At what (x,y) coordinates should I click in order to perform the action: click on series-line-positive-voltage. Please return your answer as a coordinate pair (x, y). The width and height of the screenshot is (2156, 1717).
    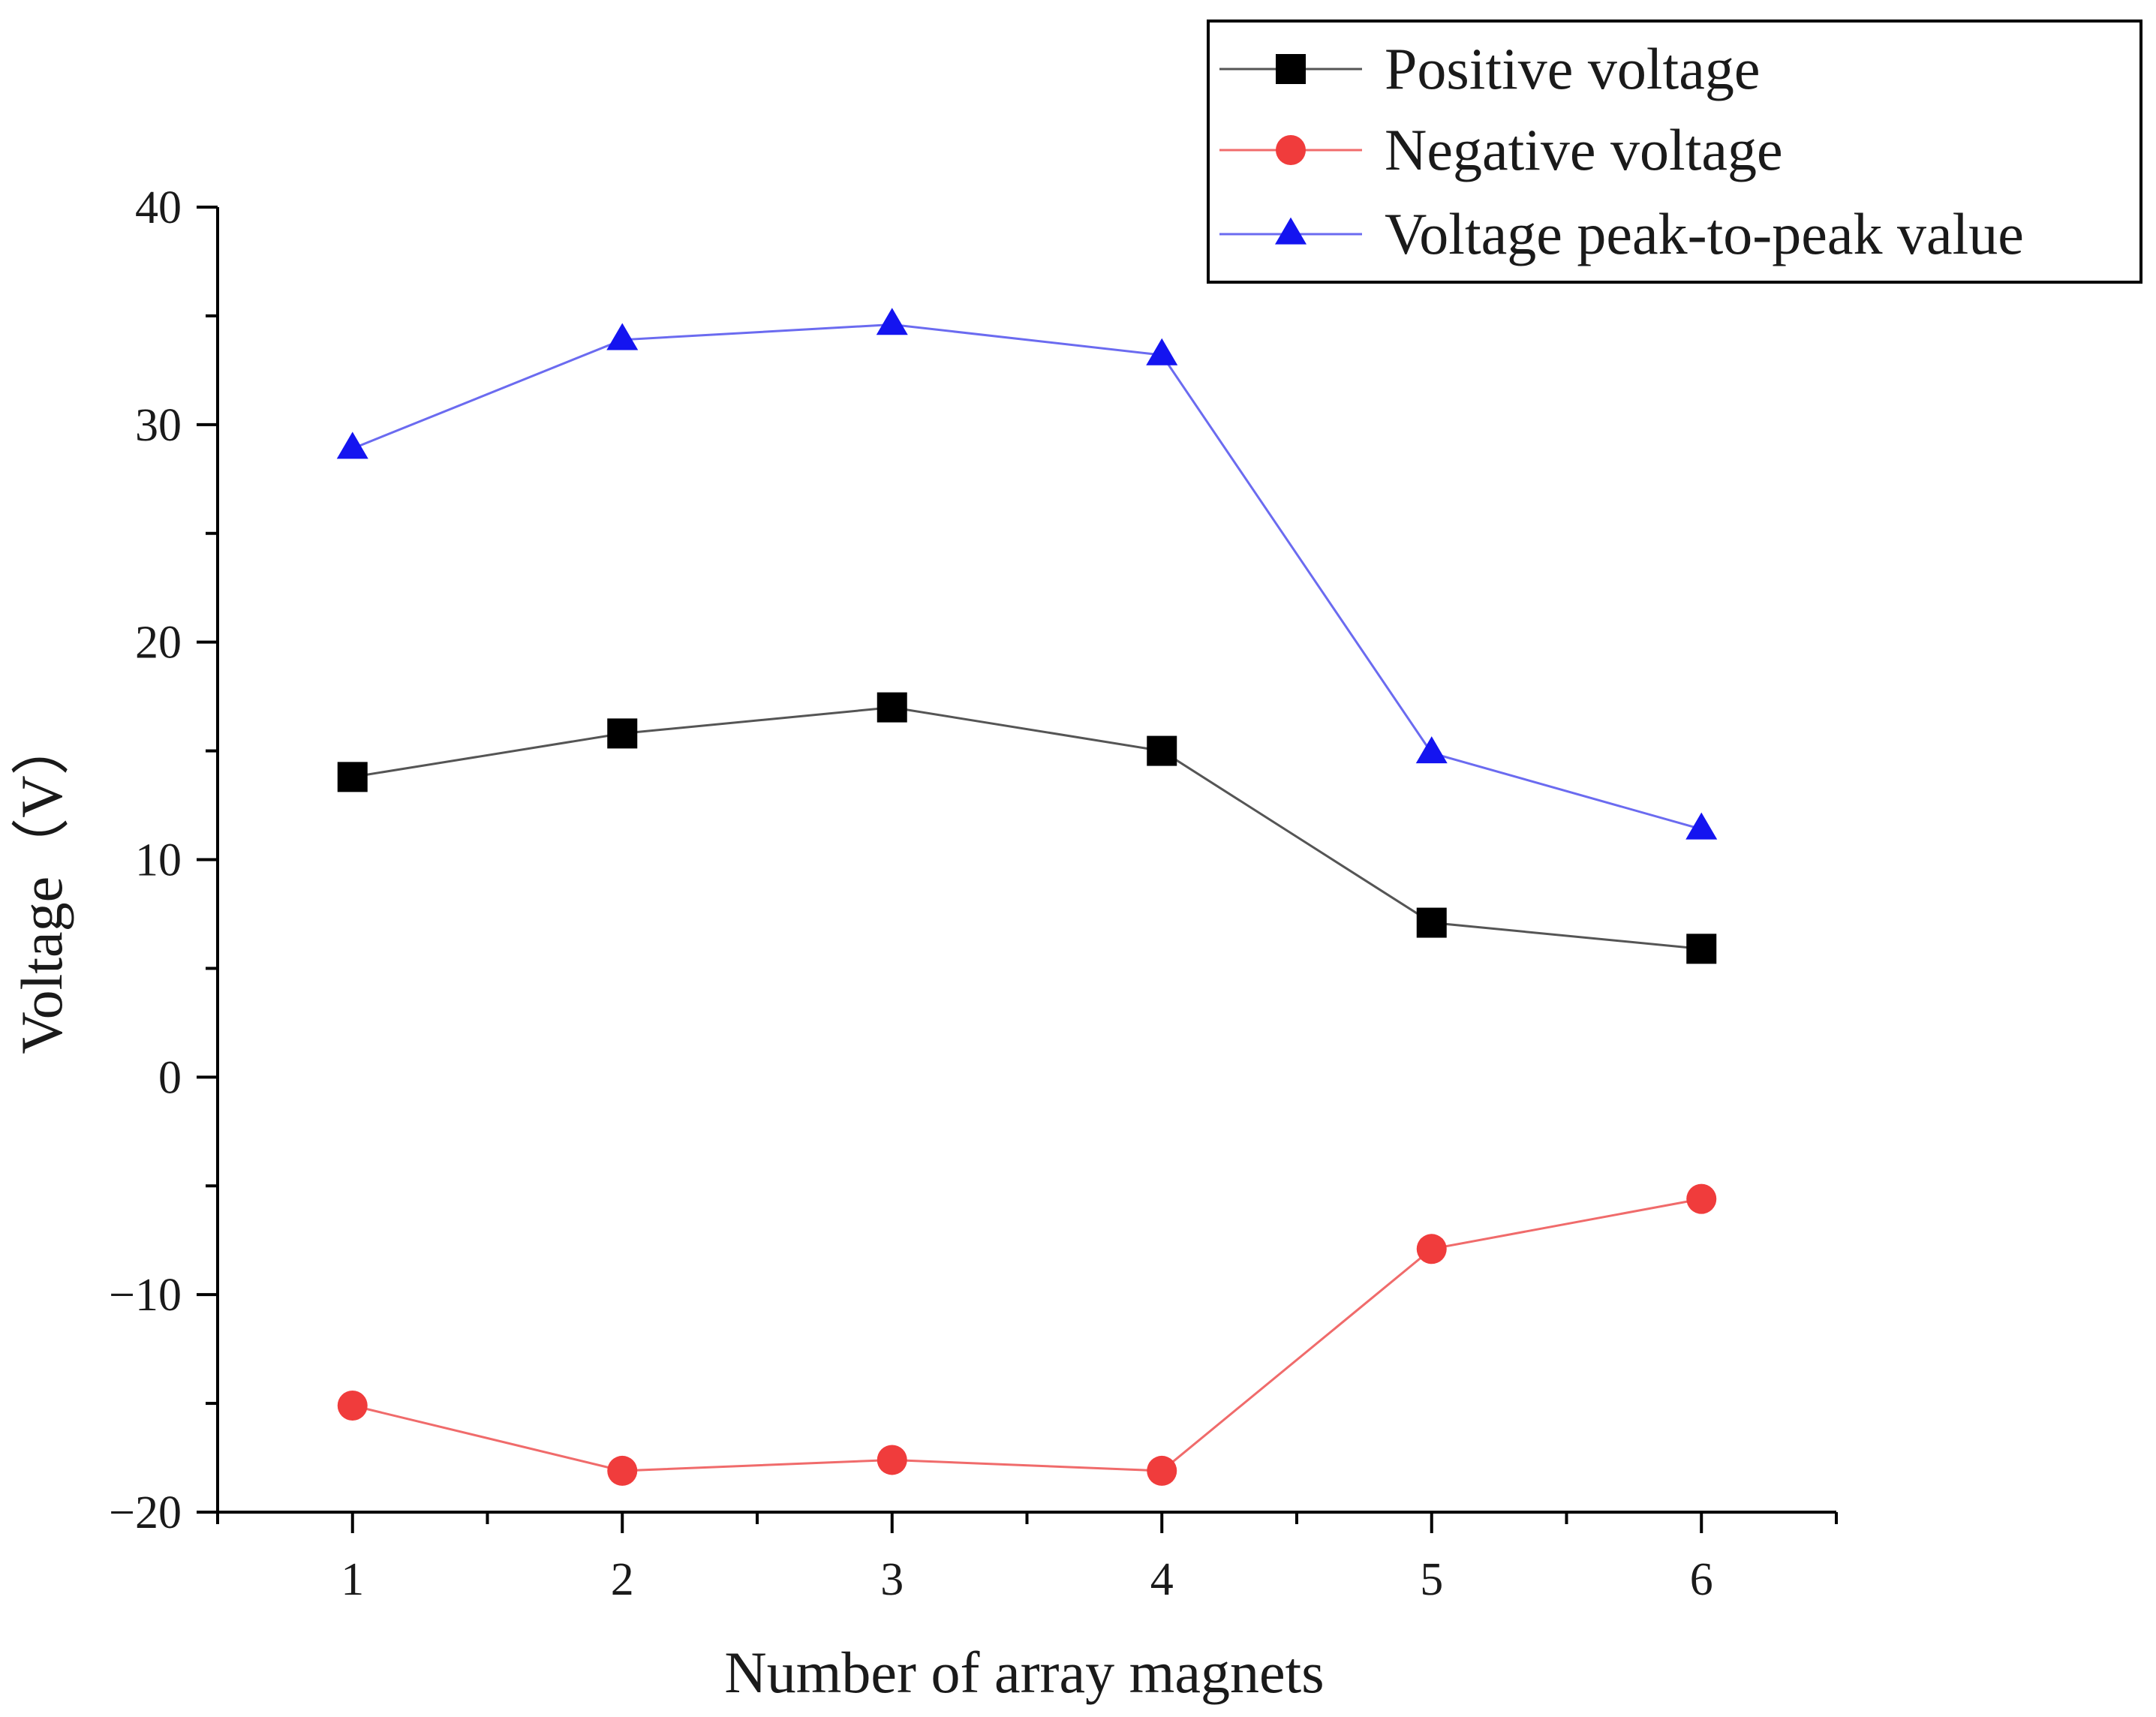
    Looking at the image, I should click on (1027, 828).